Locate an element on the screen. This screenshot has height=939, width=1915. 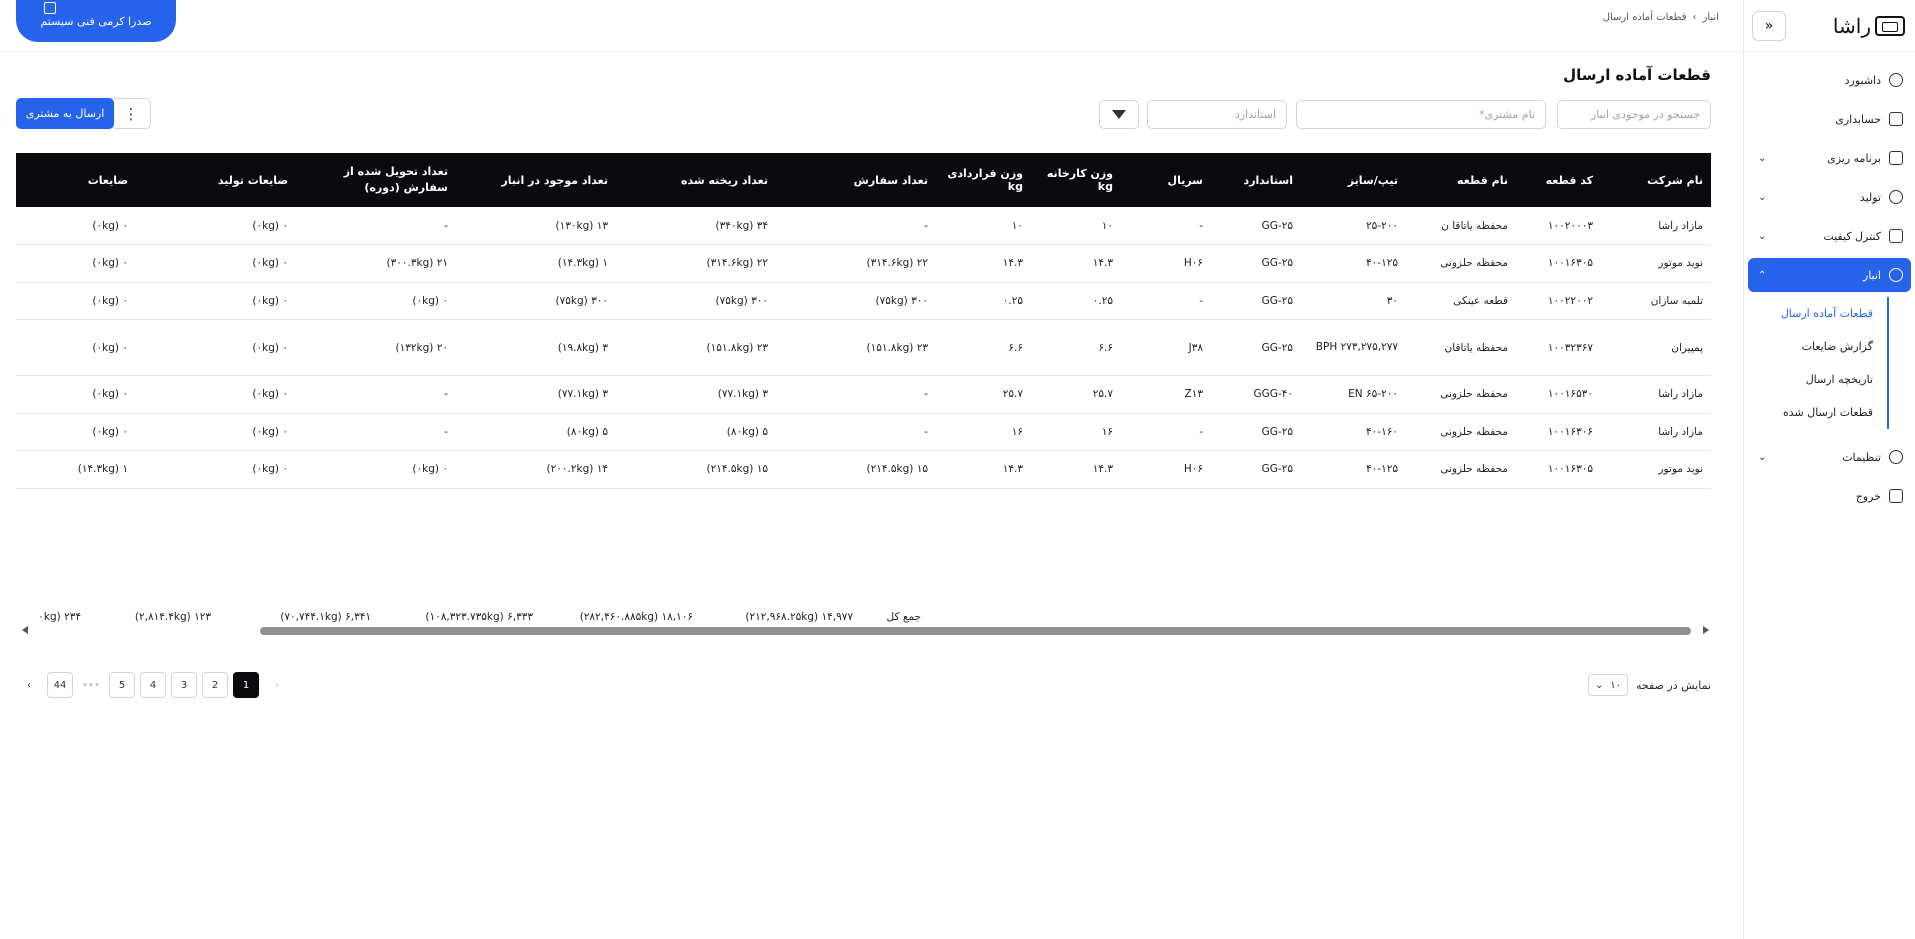
filter-button is located at coordinates (1119, 114).